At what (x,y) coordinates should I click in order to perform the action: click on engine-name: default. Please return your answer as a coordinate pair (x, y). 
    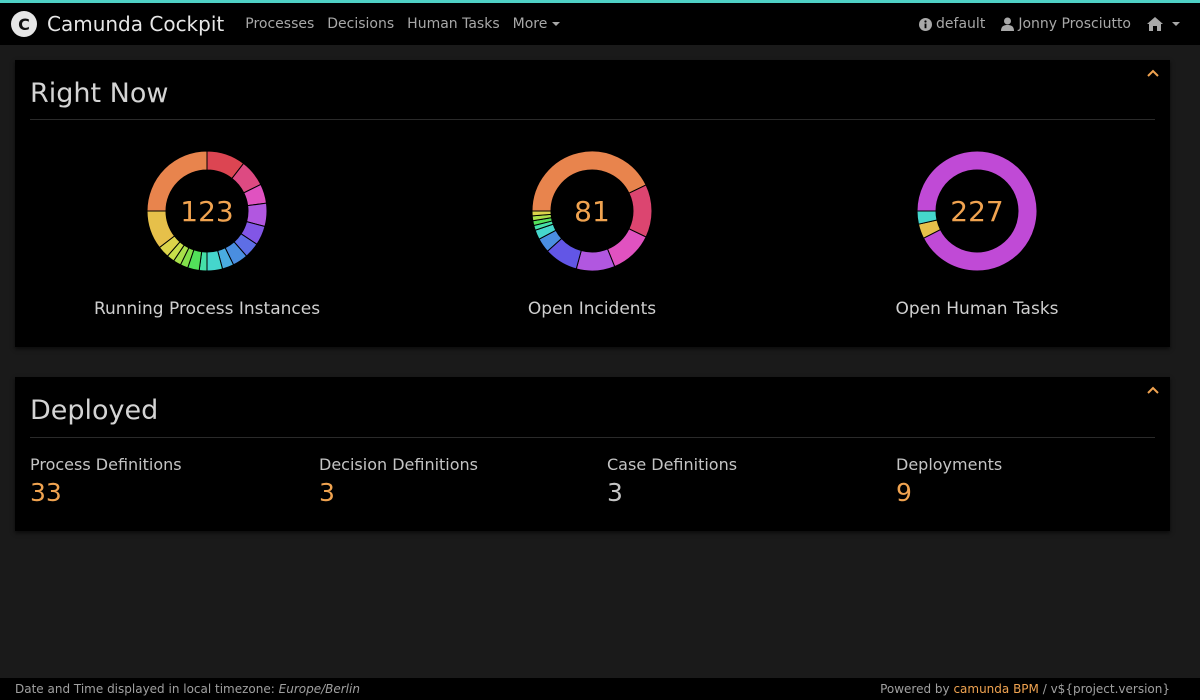
    Looking at the image, I should click on (961, 24).